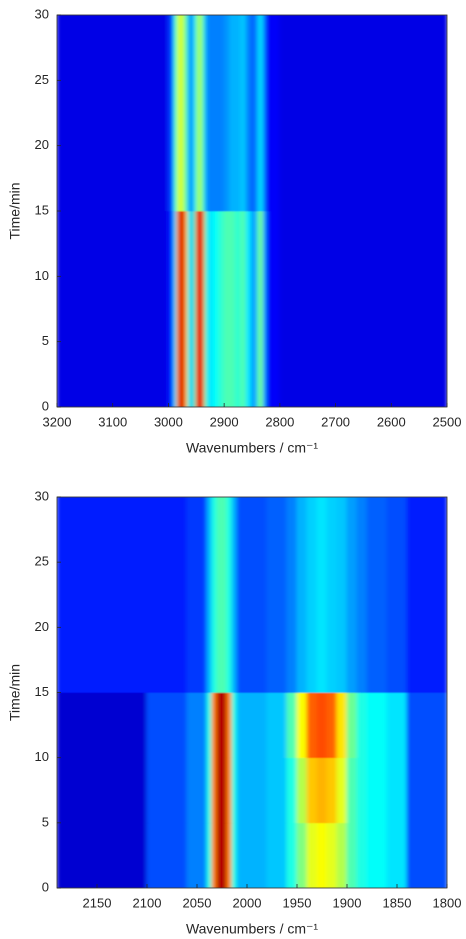 This screenshot has height=939, width=466. What do you see at coordinates (391, 421) in the screenshot?
I see `x-tick-label: 2600` at bounding box center [391, 421].